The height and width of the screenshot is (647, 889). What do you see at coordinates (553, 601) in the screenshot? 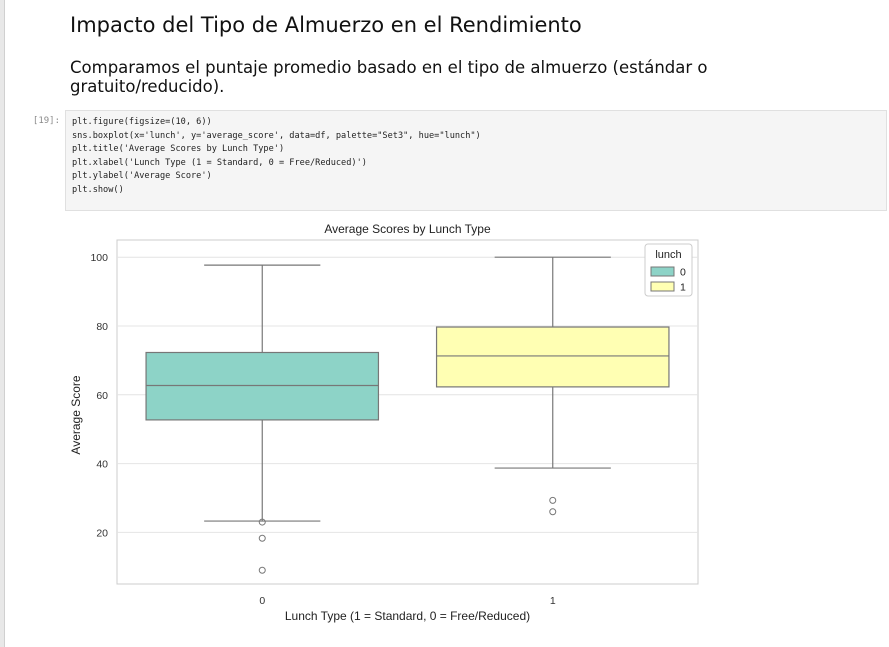
I see `x-tick-label: 1` at bounding box center [553, 601].